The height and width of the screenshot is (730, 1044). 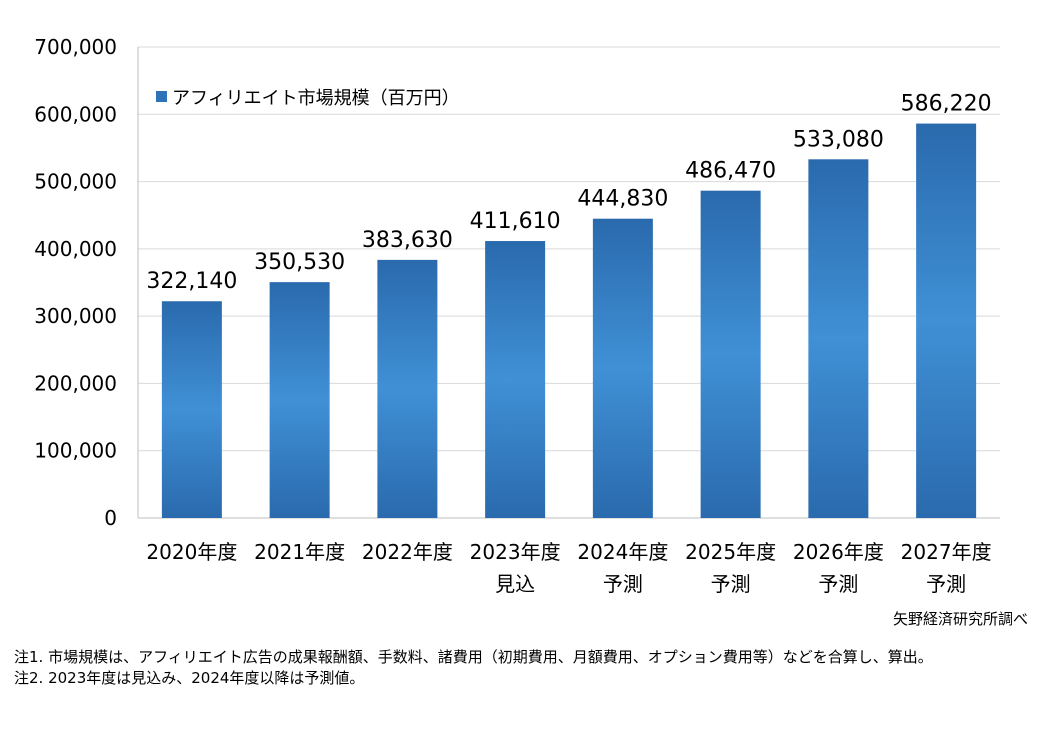 What do you see at coordinates (407, 240) in the screenshot?
I see `data-label: 383,630` at bounding box center [407, 240].